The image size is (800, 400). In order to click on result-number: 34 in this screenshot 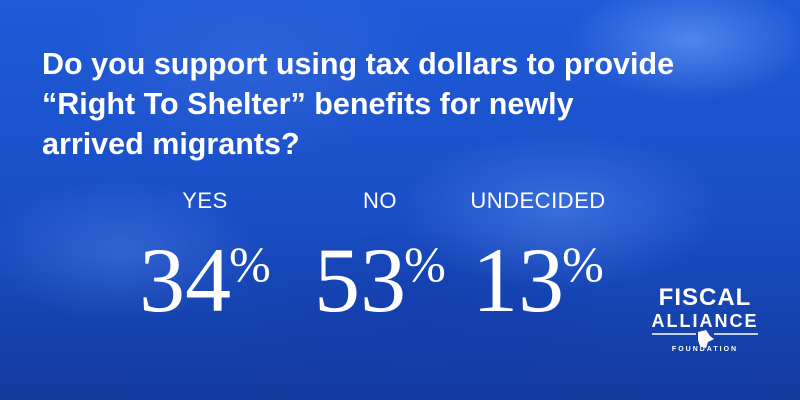, I will do `click(185, 280)`.